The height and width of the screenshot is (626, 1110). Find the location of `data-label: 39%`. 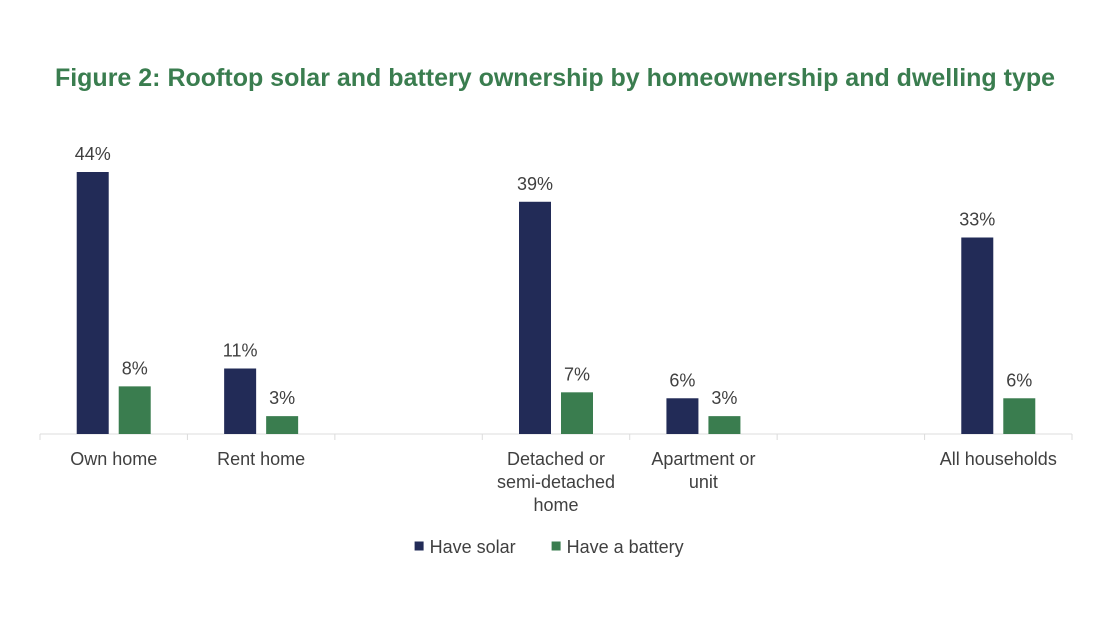

data-label: 39% is located at coordinates (535, 184).